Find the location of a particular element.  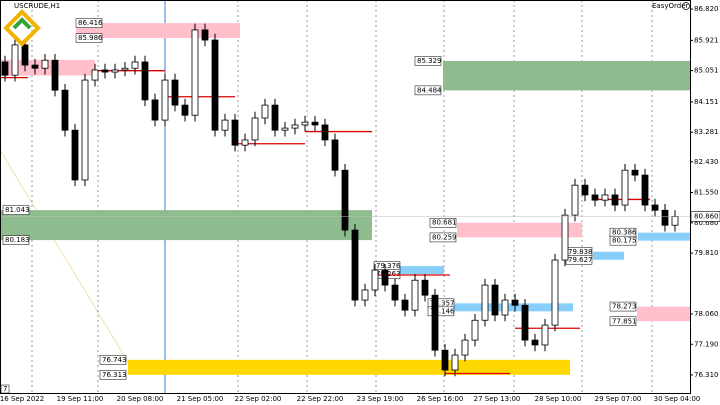

y-tick-label: 84.151 is located at coordinates (706, 102).